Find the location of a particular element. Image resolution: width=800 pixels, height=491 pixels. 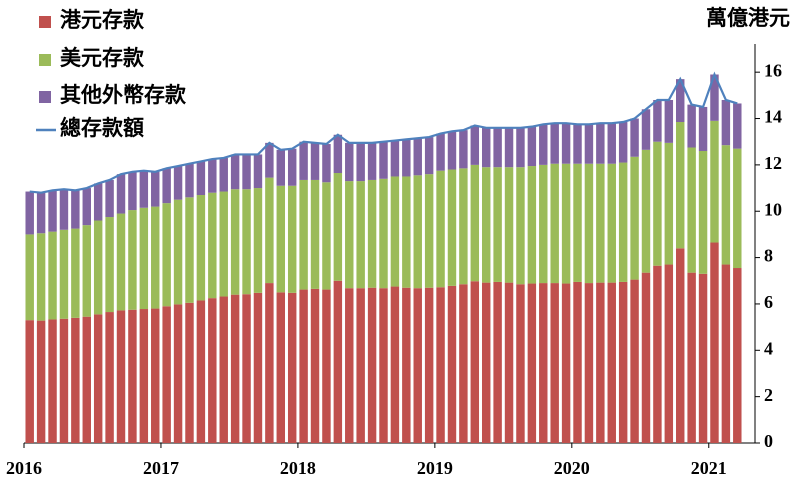

legend-swatch is located at coordinates (45, 97).